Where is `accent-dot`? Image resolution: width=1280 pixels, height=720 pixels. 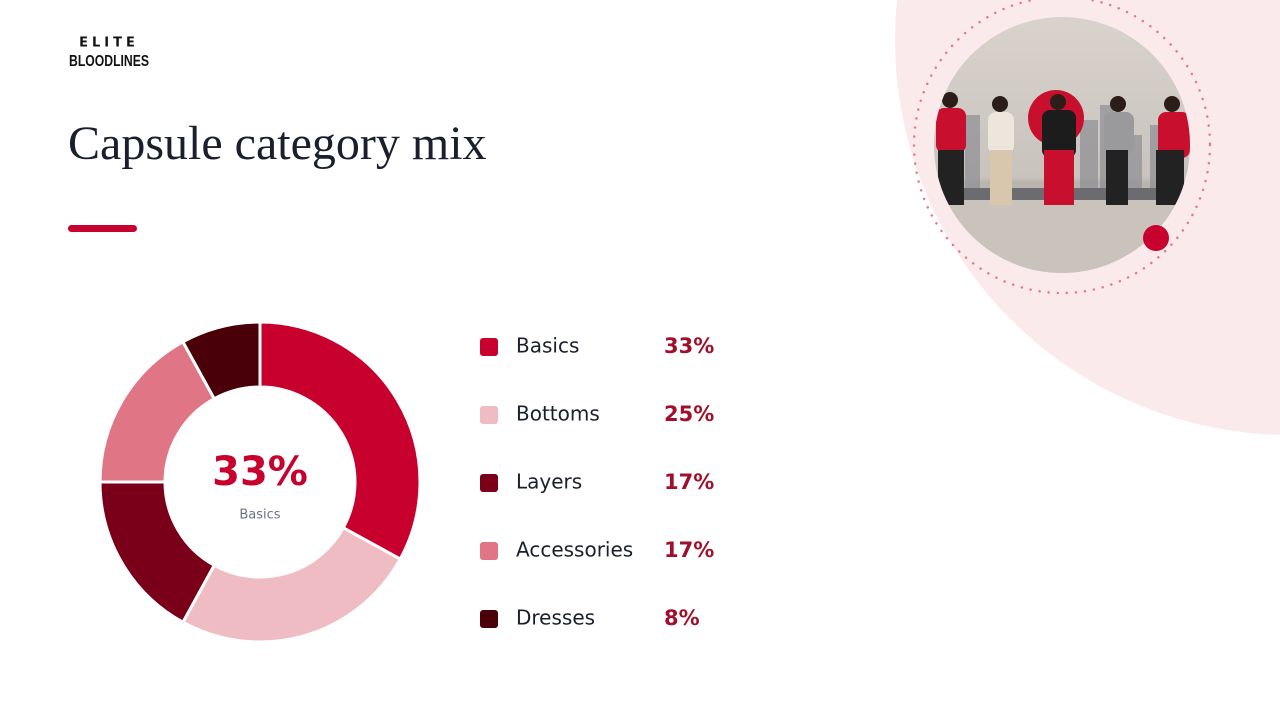
accent-dot is located at coordinates (1156, 238).